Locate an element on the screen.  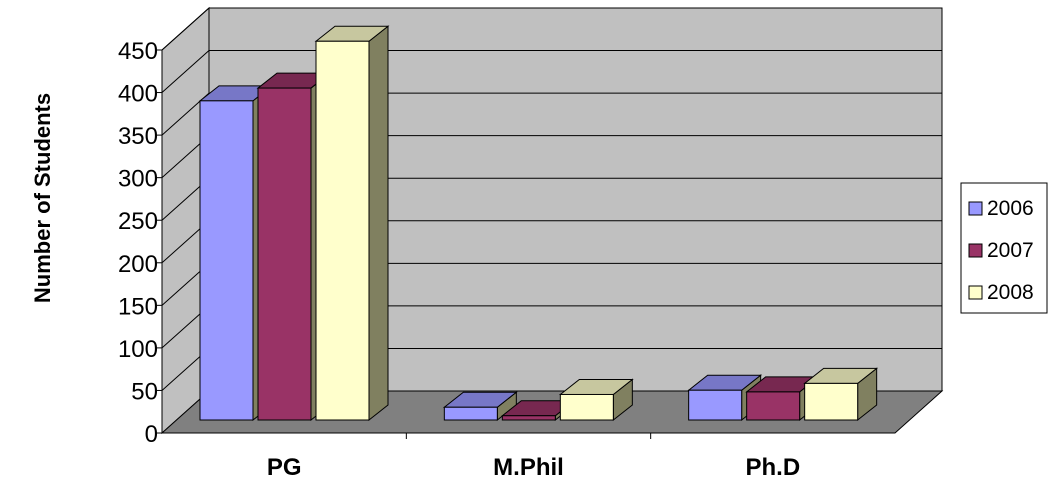
y-tick-label: 150 is located at coordinates (138, 306).